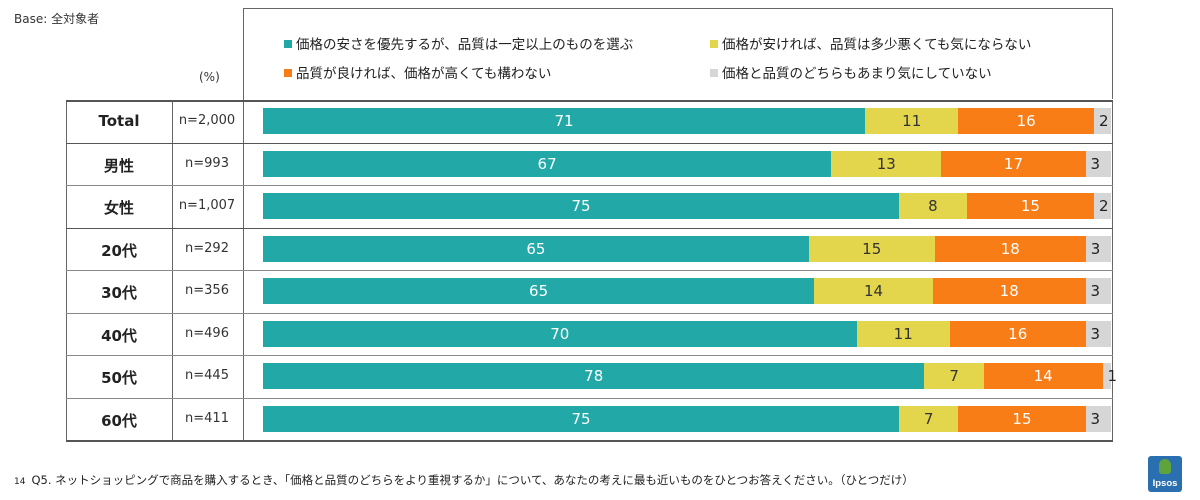  I want to click on row-label: 20代, so click(119, 250).